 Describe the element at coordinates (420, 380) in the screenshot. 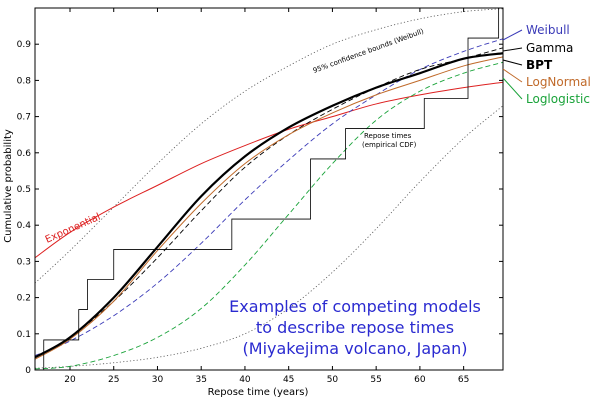

I see `x-tick-label: 60` at that location.